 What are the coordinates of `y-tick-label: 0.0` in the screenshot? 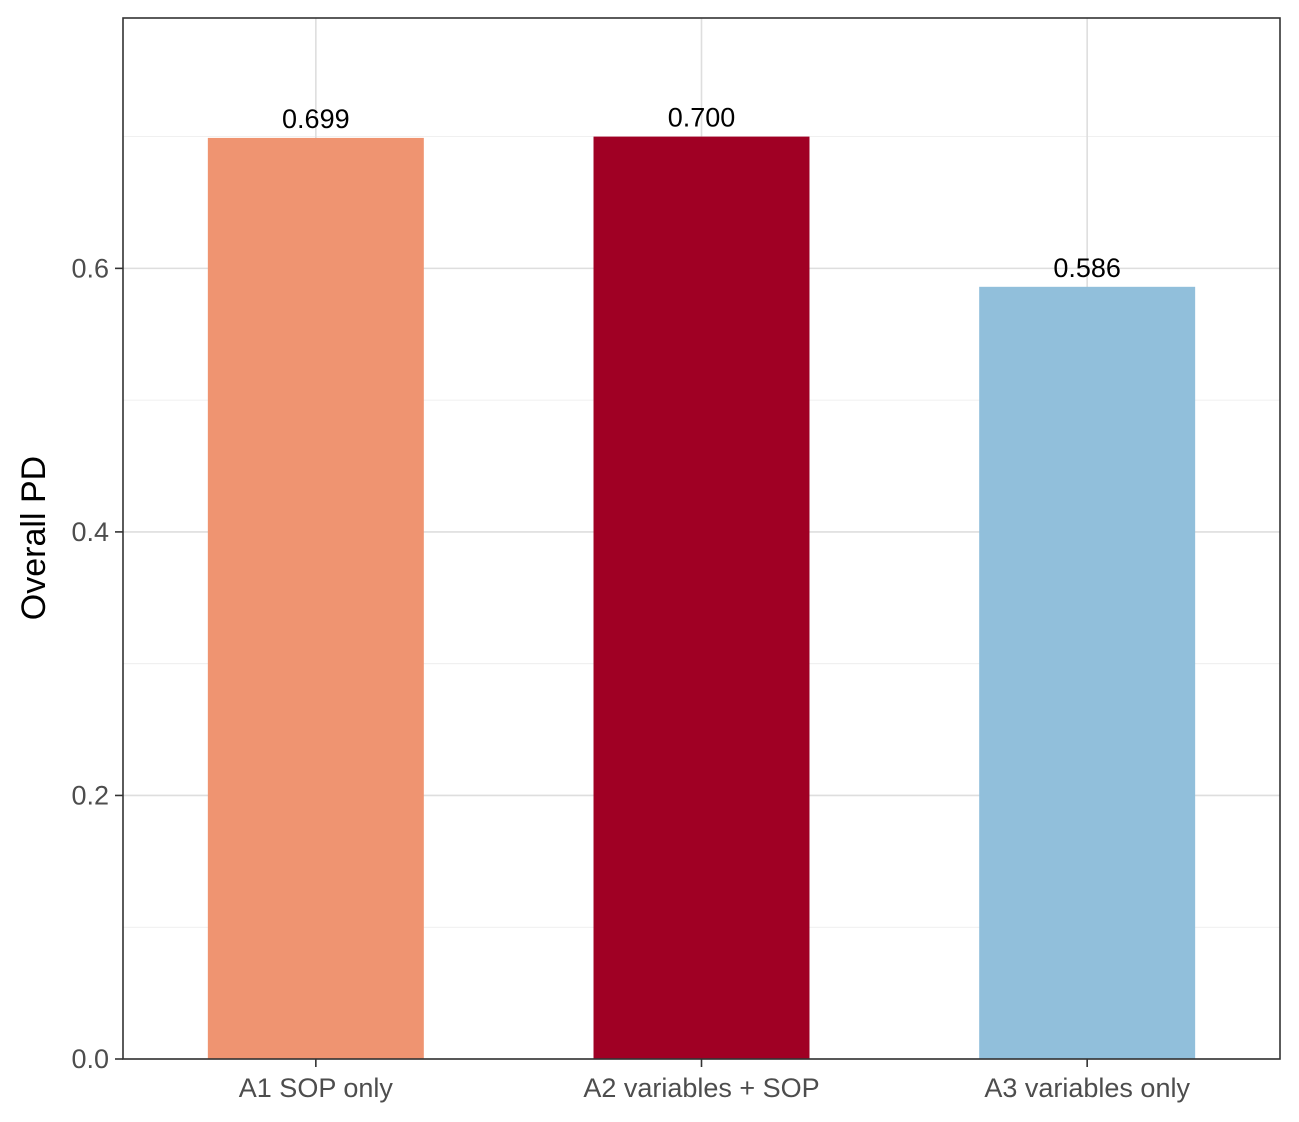 It's located at (90, 1059).